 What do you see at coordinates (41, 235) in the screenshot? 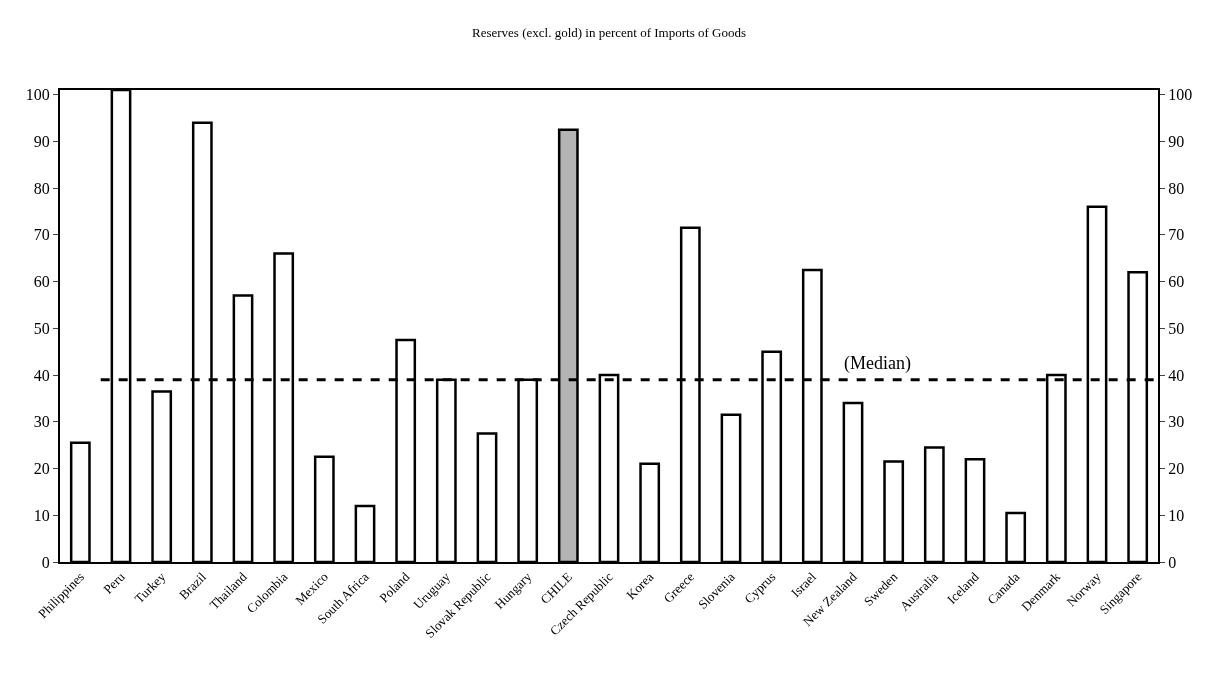
I see `y-tick-label: 70` at bounding box center [41, 235].